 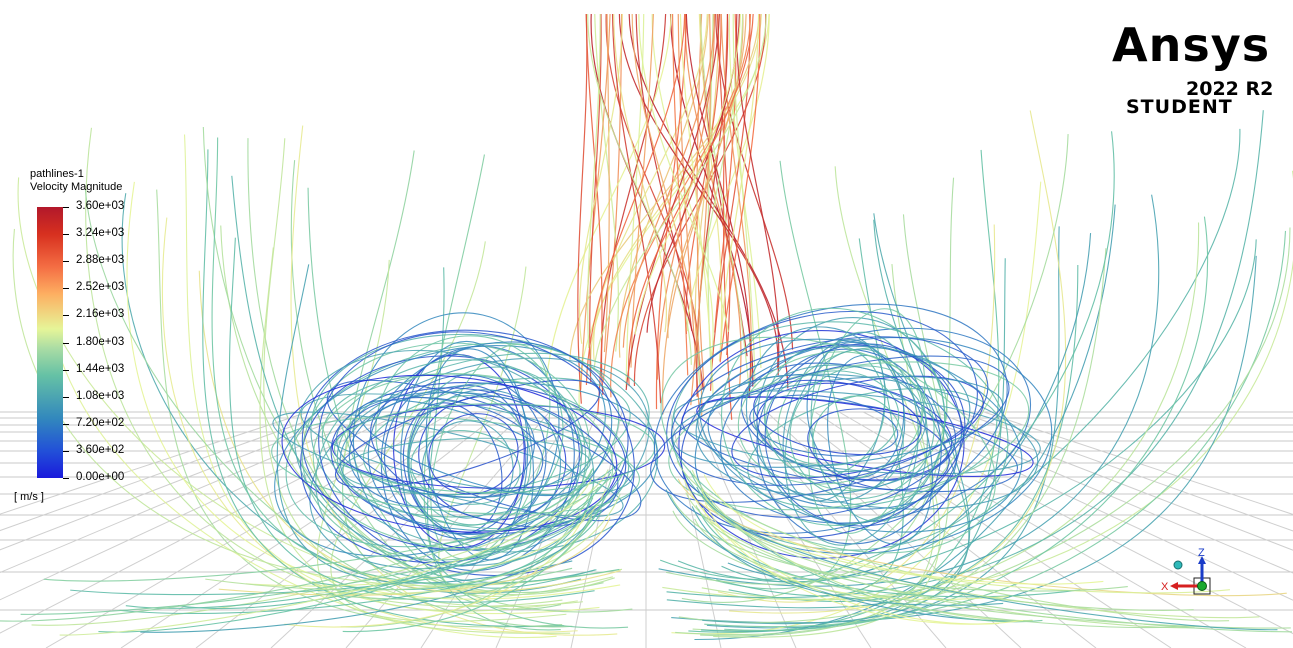 What do you see at coordinates (1165, 587) in the screenshot?
I see `x-axis-label: X` at bounding box center [1165, 587].